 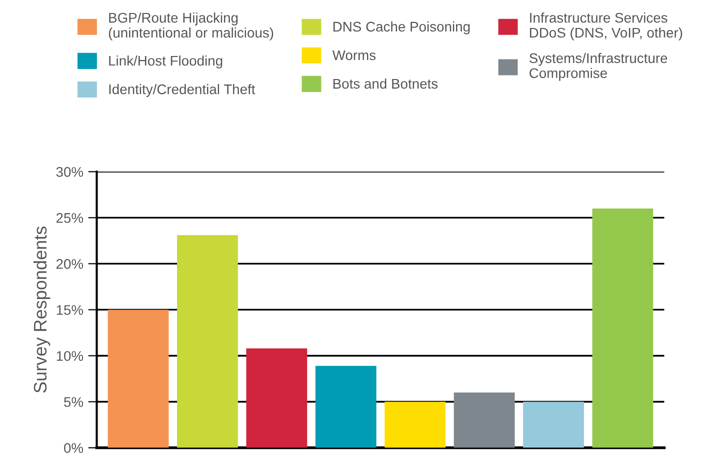 What do you see at coordinates (70, 310) in the screenshot?
I see `y-tick-label: 15%` at bounding box center [70, 310].